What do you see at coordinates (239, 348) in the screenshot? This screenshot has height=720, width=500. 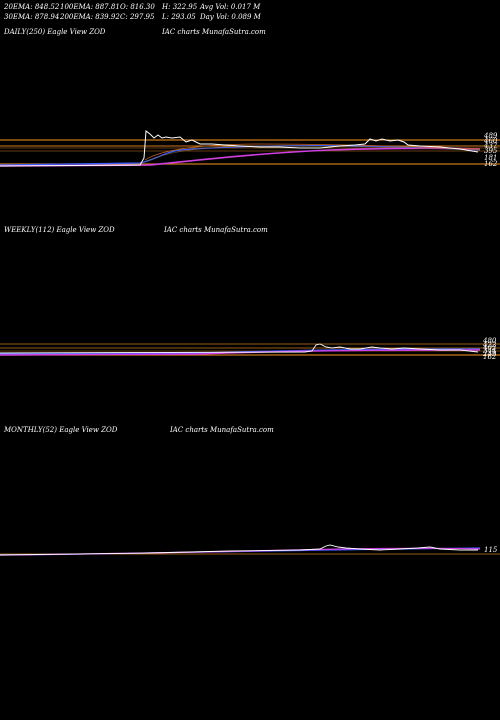 I see `weekly-price-line` at bounding box center [239, 348].